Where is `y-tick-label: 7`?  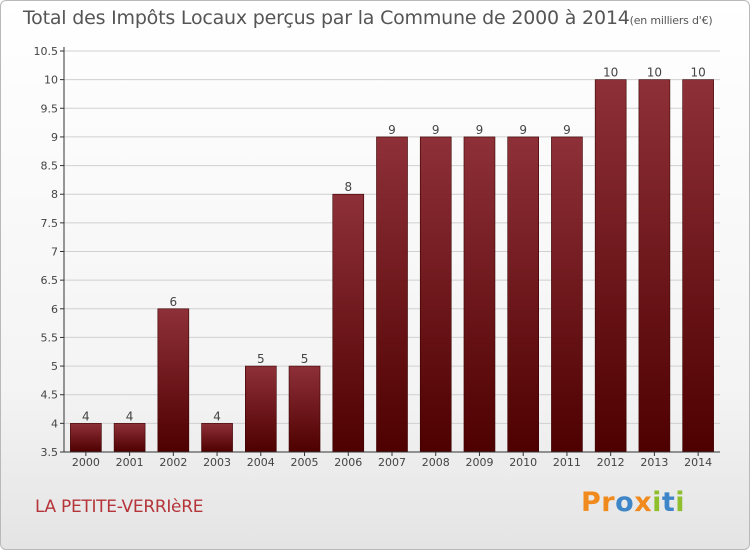
y-tick-label: 7 is located at coordinates (54, 252).